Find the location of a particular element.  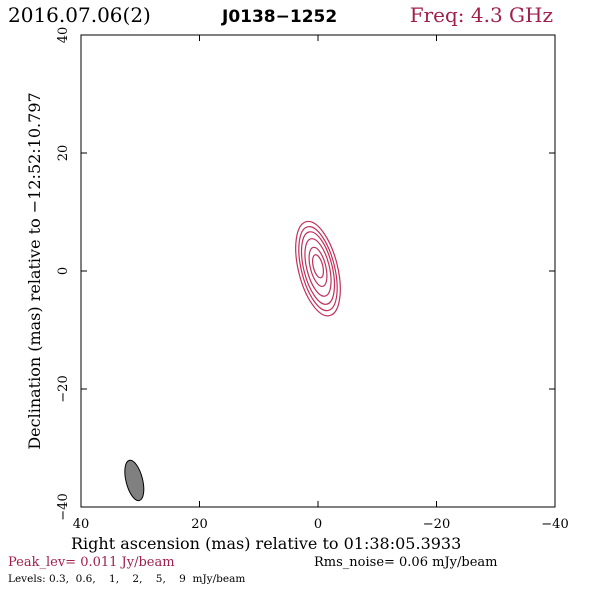

x-tick-label: −40 is located at coordinates (554, 524).